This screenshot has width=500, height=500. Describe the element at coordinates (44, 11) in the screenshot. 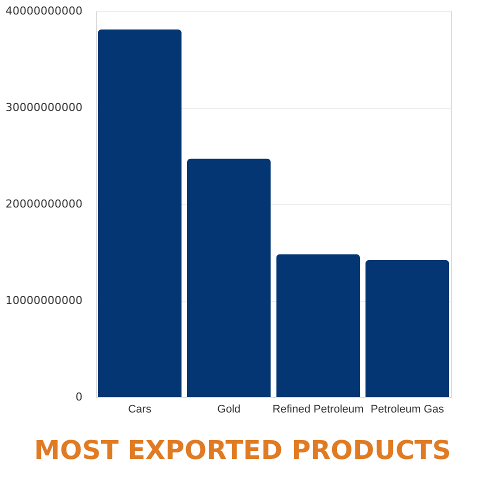

I see `y-tick-label: 40000000000` at that location.